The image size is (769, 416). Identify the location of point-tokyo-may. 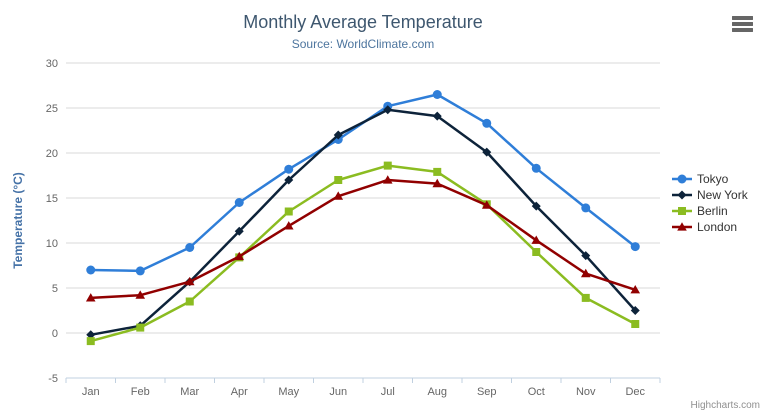
(289, 169).